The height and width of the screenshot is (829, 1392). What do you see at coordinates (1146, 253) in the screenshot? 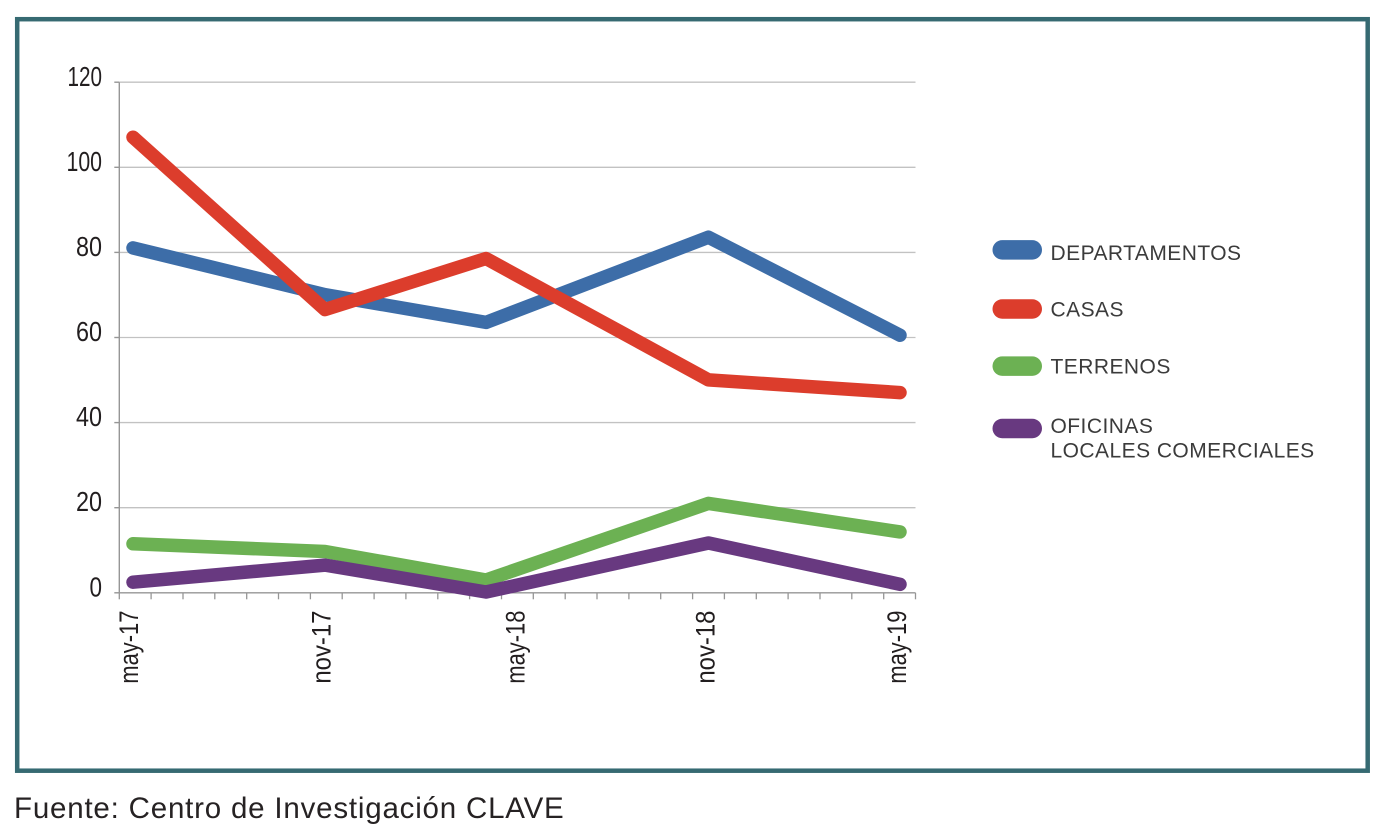
I see `svg-text: DEPARTAMENTOS` at bounding box center [1146, 253].